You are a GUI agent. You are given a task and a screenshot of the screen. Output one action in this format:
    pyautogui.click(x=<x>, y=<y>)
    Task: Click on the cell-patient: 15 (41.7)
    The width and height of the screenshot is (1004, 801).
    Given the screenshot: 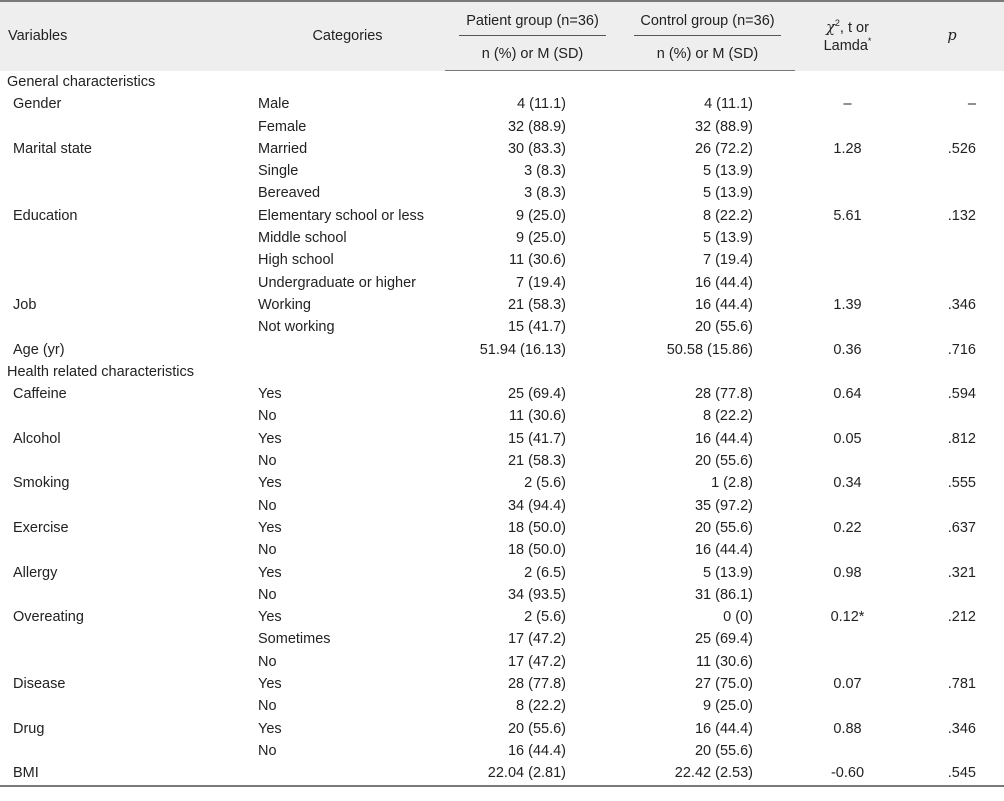 What is the action you would take?
    pyautogui.click(x=536, y=327)
    